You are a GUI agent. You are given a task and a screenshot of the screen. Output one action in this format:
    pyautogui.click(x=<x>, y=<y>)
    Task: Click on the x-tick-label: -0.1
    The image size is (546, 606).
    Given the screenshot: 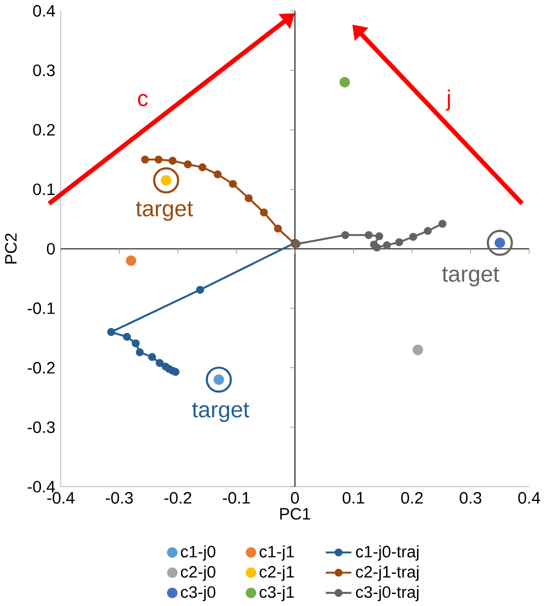 What is the action you would take?
    pyautogui.click(x=236, y=498)
    